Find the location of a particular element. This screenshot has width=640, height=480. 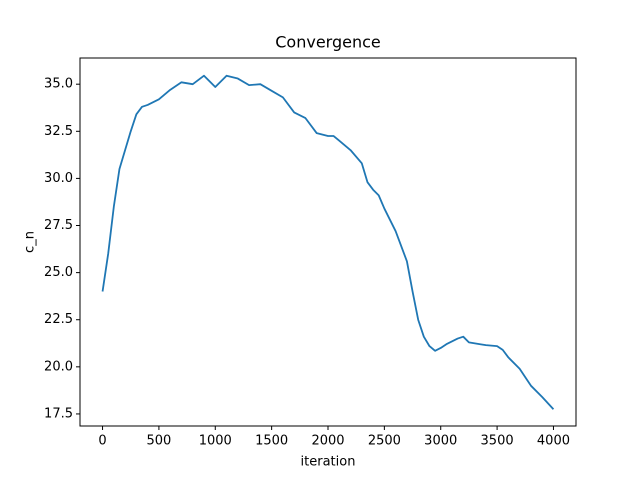

y-tick-label: 17.5 is located at coordinates (58, 413).